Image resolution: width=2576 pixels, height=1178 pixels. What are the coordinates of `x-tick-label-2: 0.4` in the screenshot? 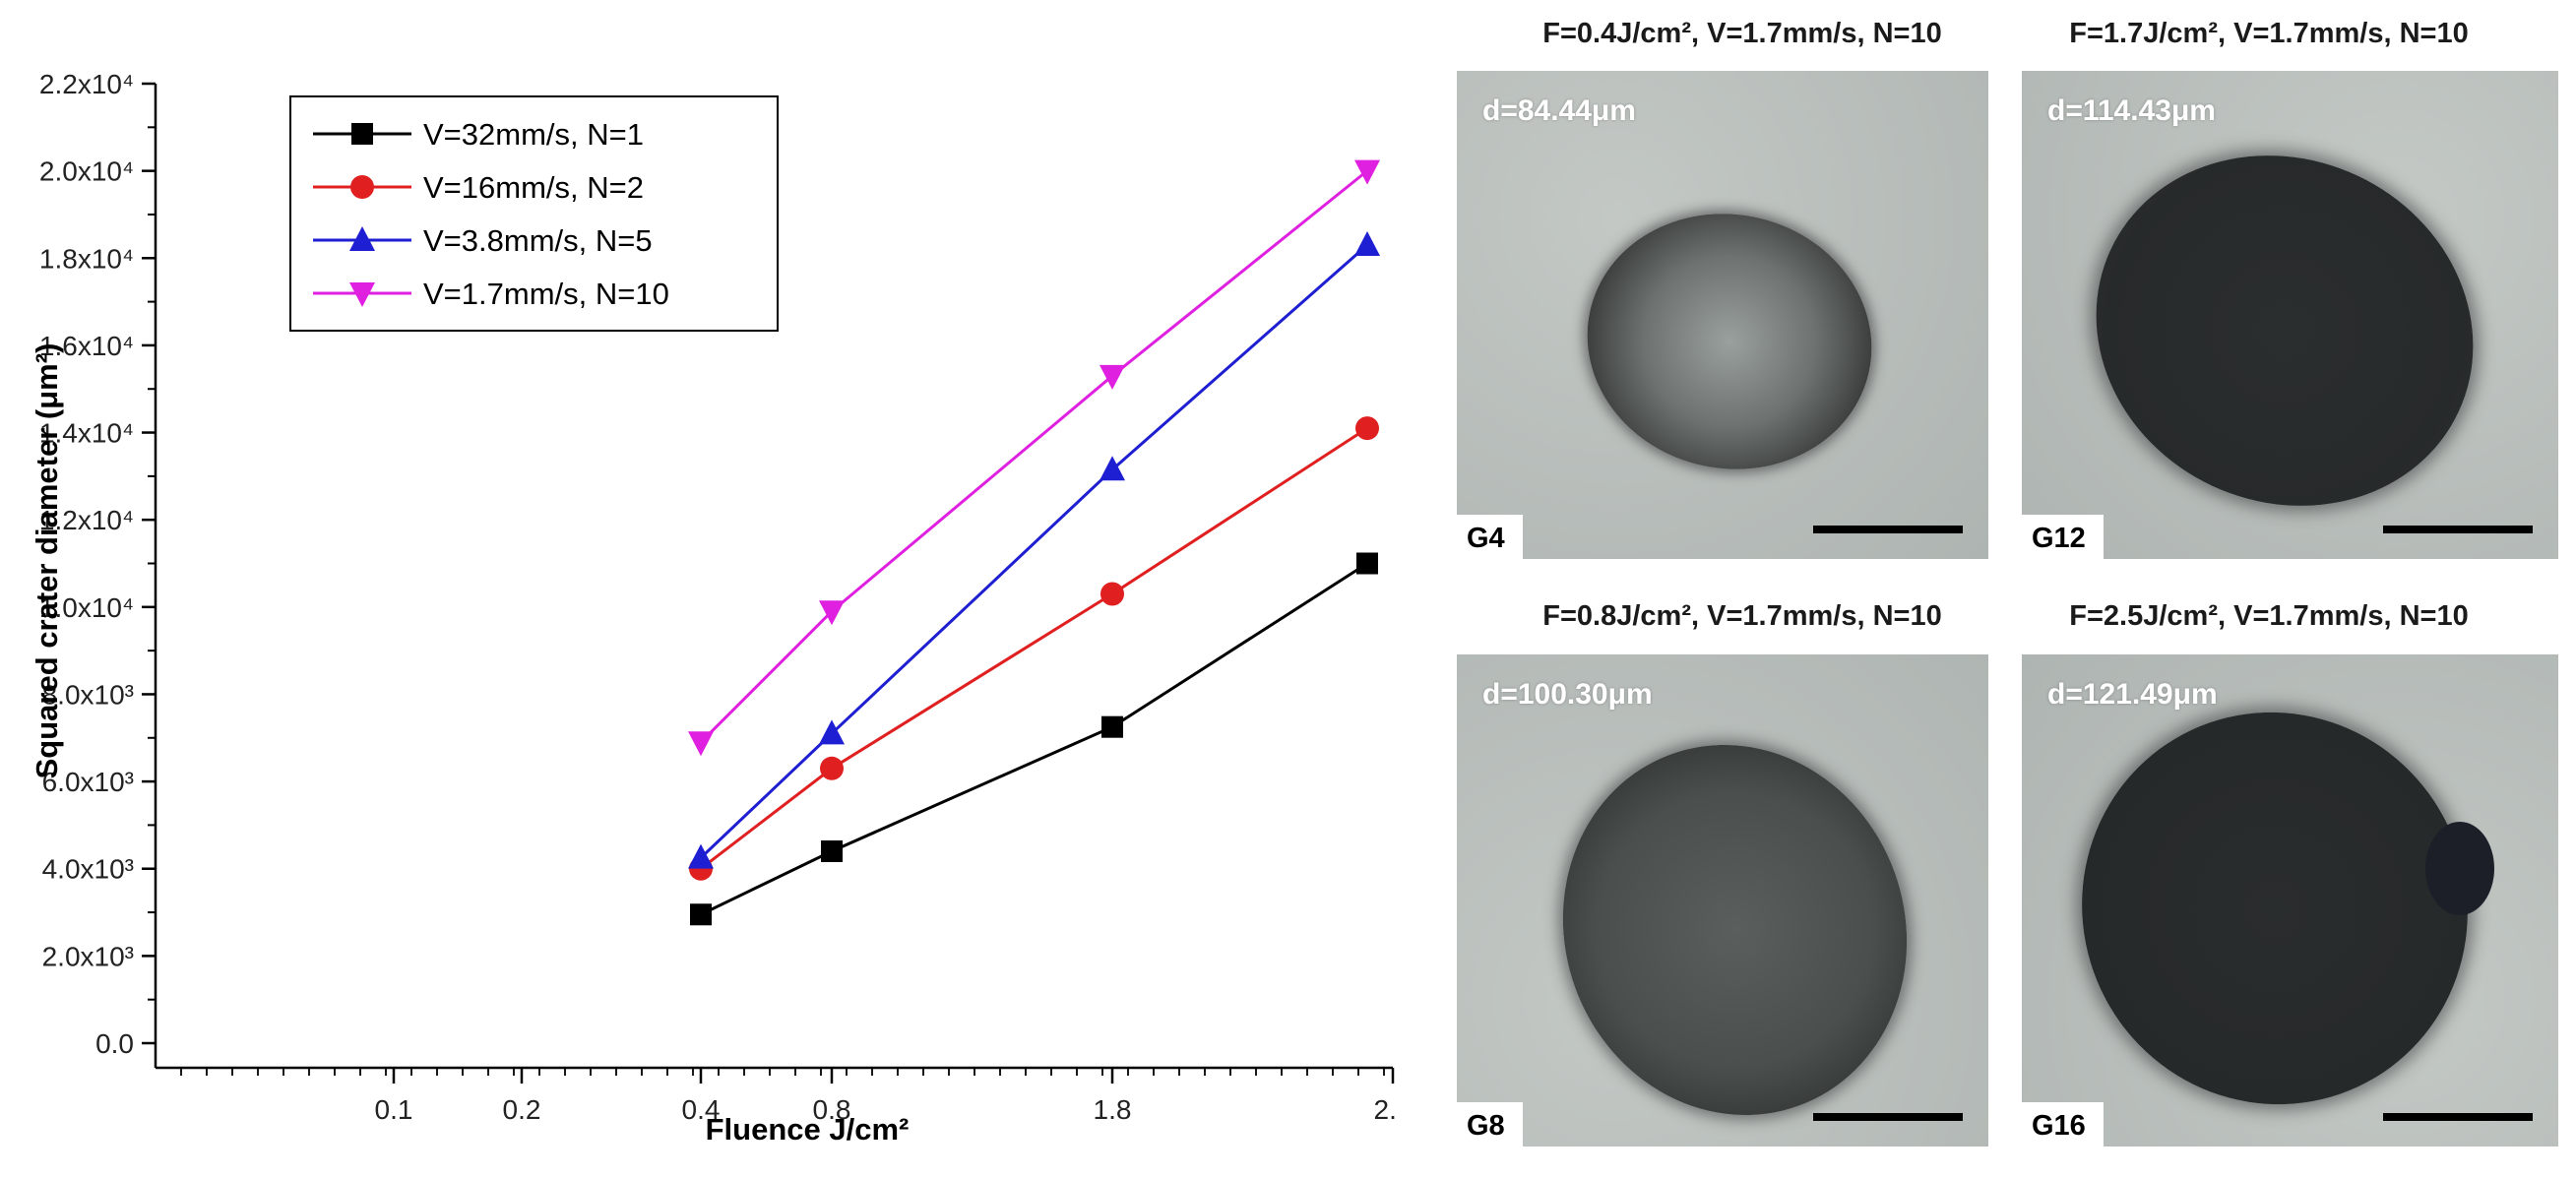 It's located at (702, 1109).